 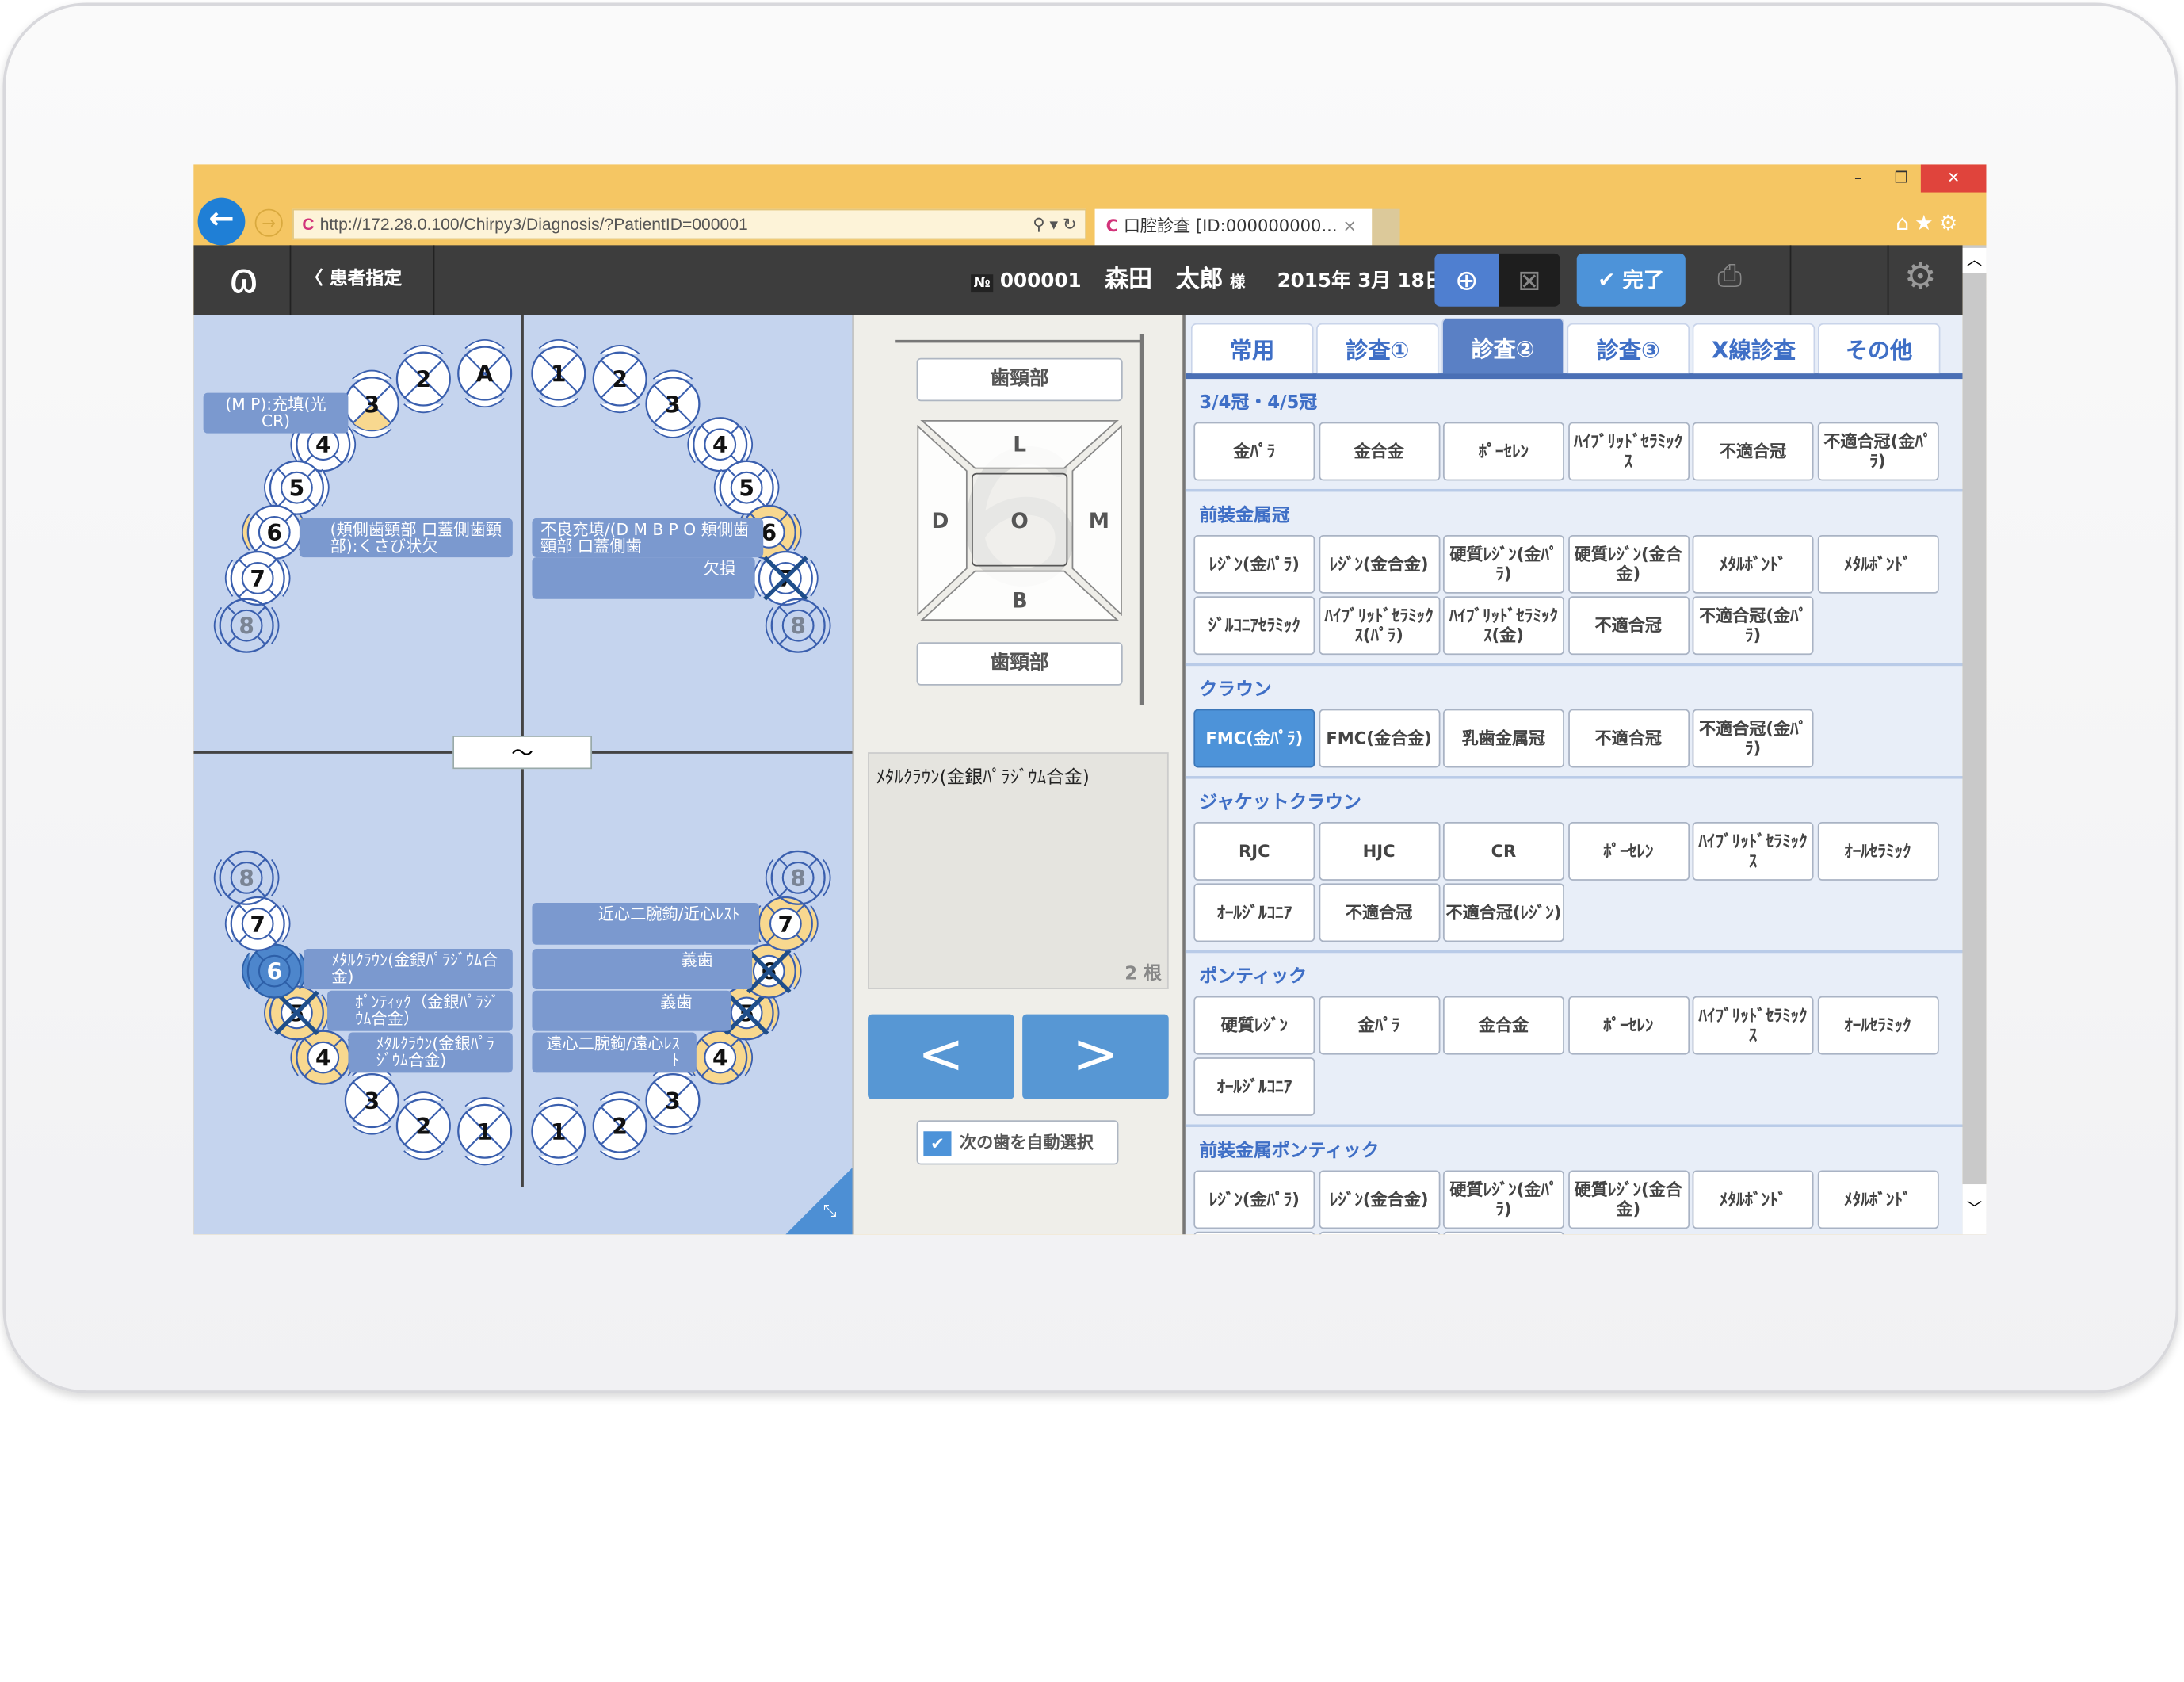 What do you see at coordinates (274, 971) in the screenshot?
I see `tooth-lower-left-6: 6` at bounding box center [274, 971].